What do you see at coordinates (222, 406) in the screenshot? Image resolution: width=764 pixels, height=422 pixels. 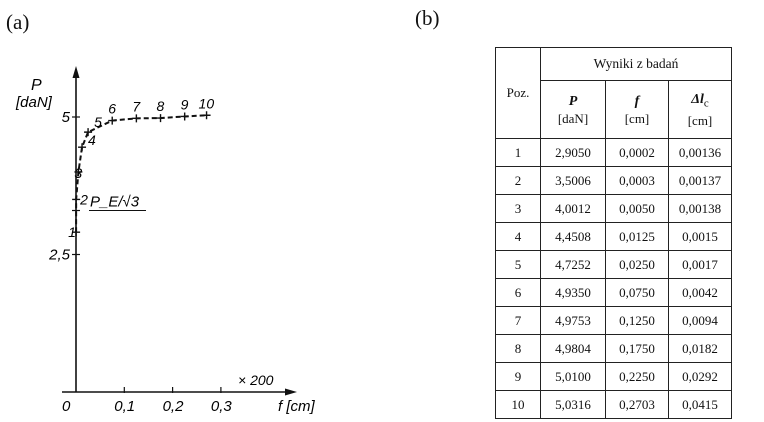 I see `x-tick-label: 0,3` at bounding box center [222, 406].